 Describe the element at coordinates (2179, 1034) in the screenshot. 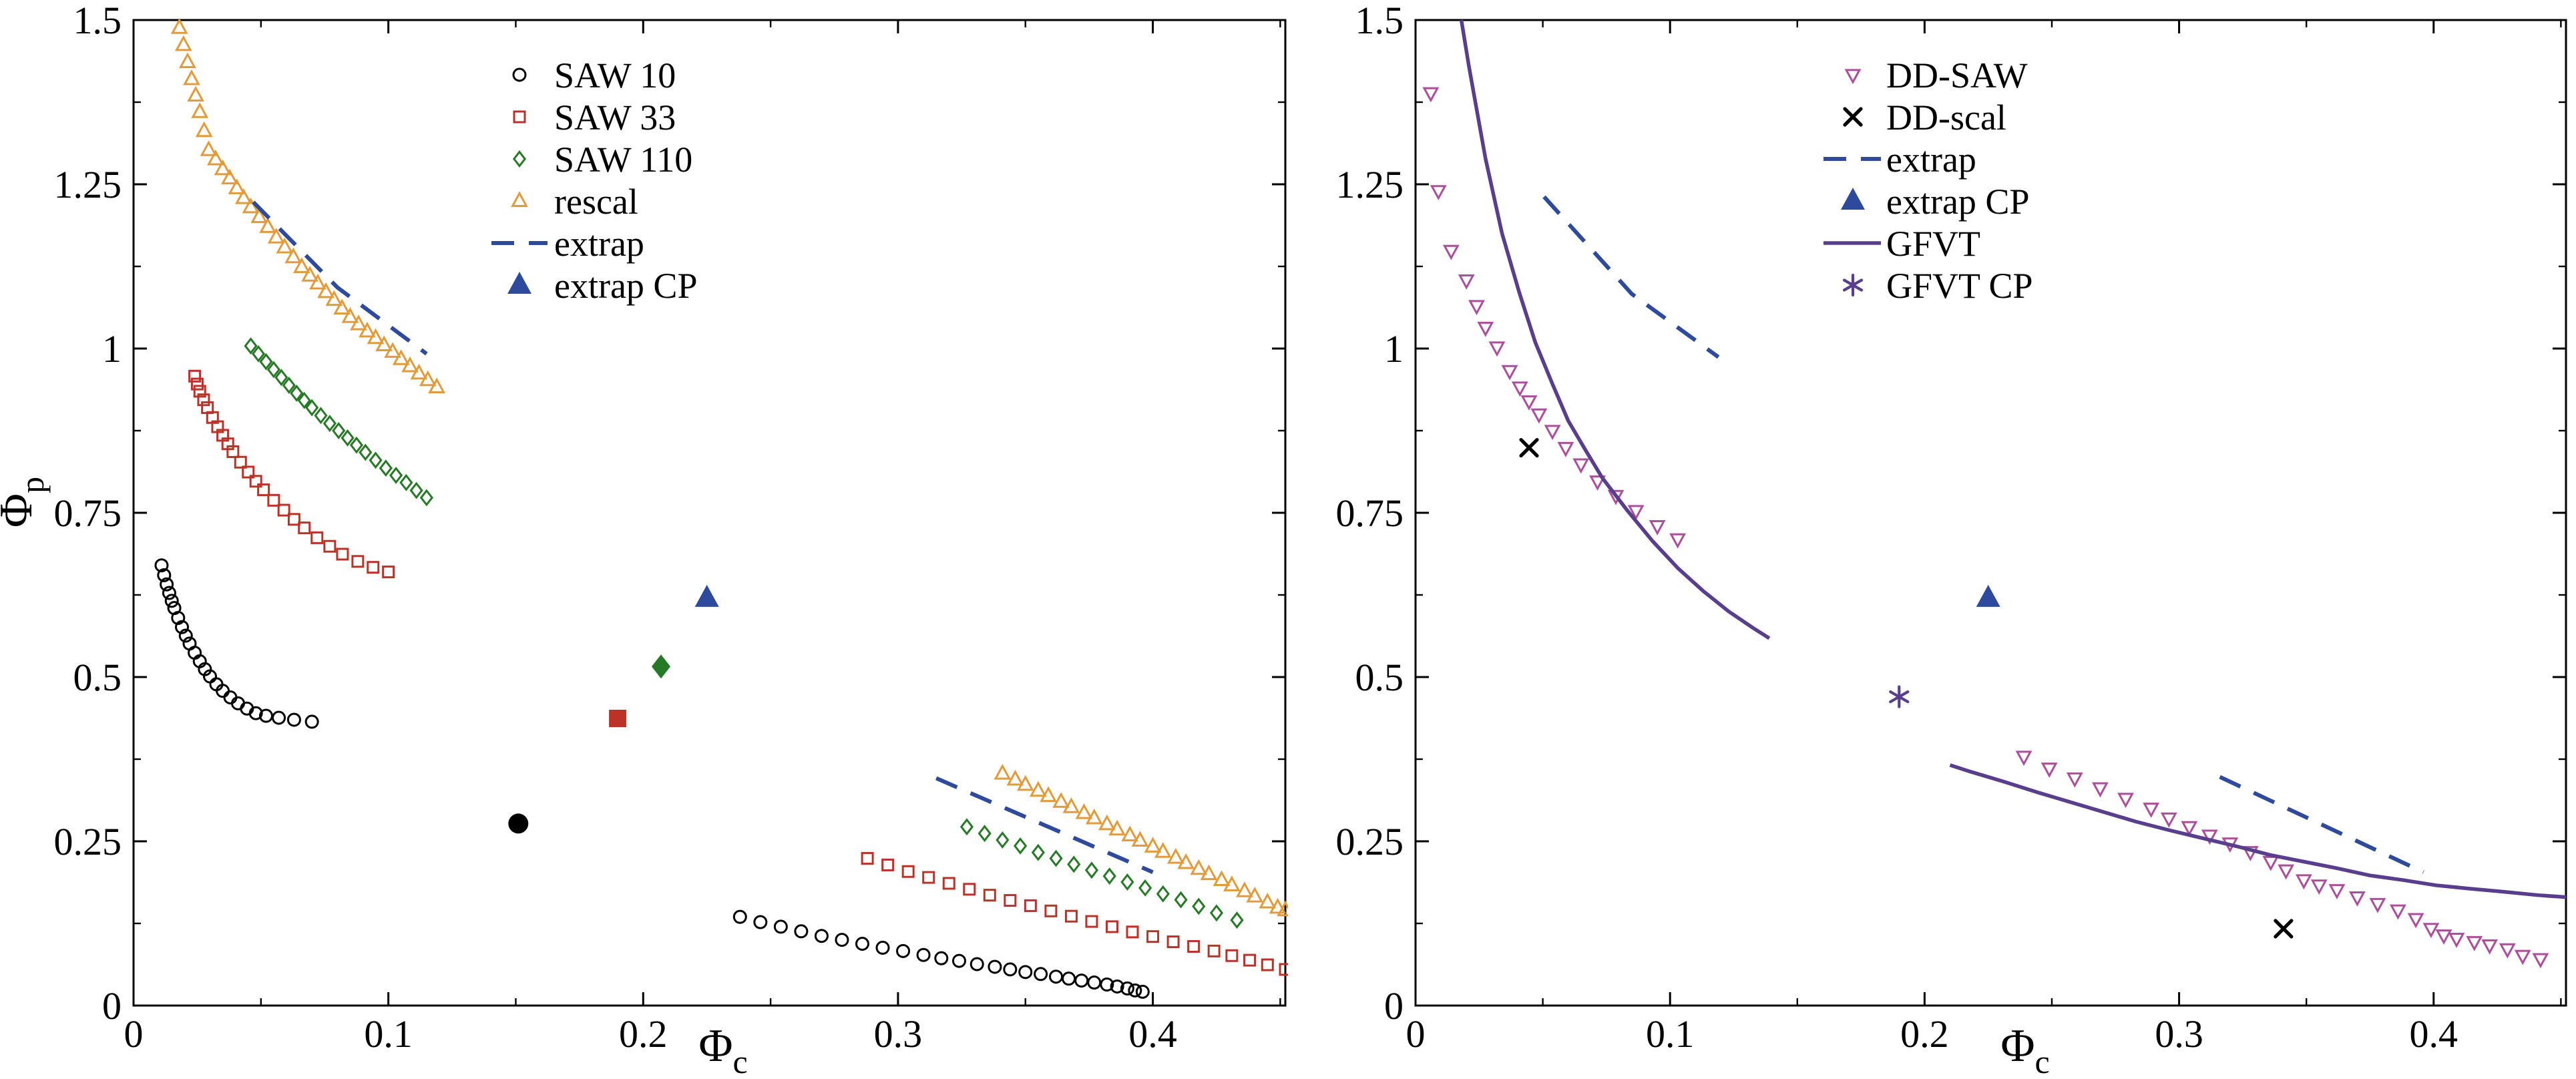

I see `x-tick-label: 0.3` at that location.